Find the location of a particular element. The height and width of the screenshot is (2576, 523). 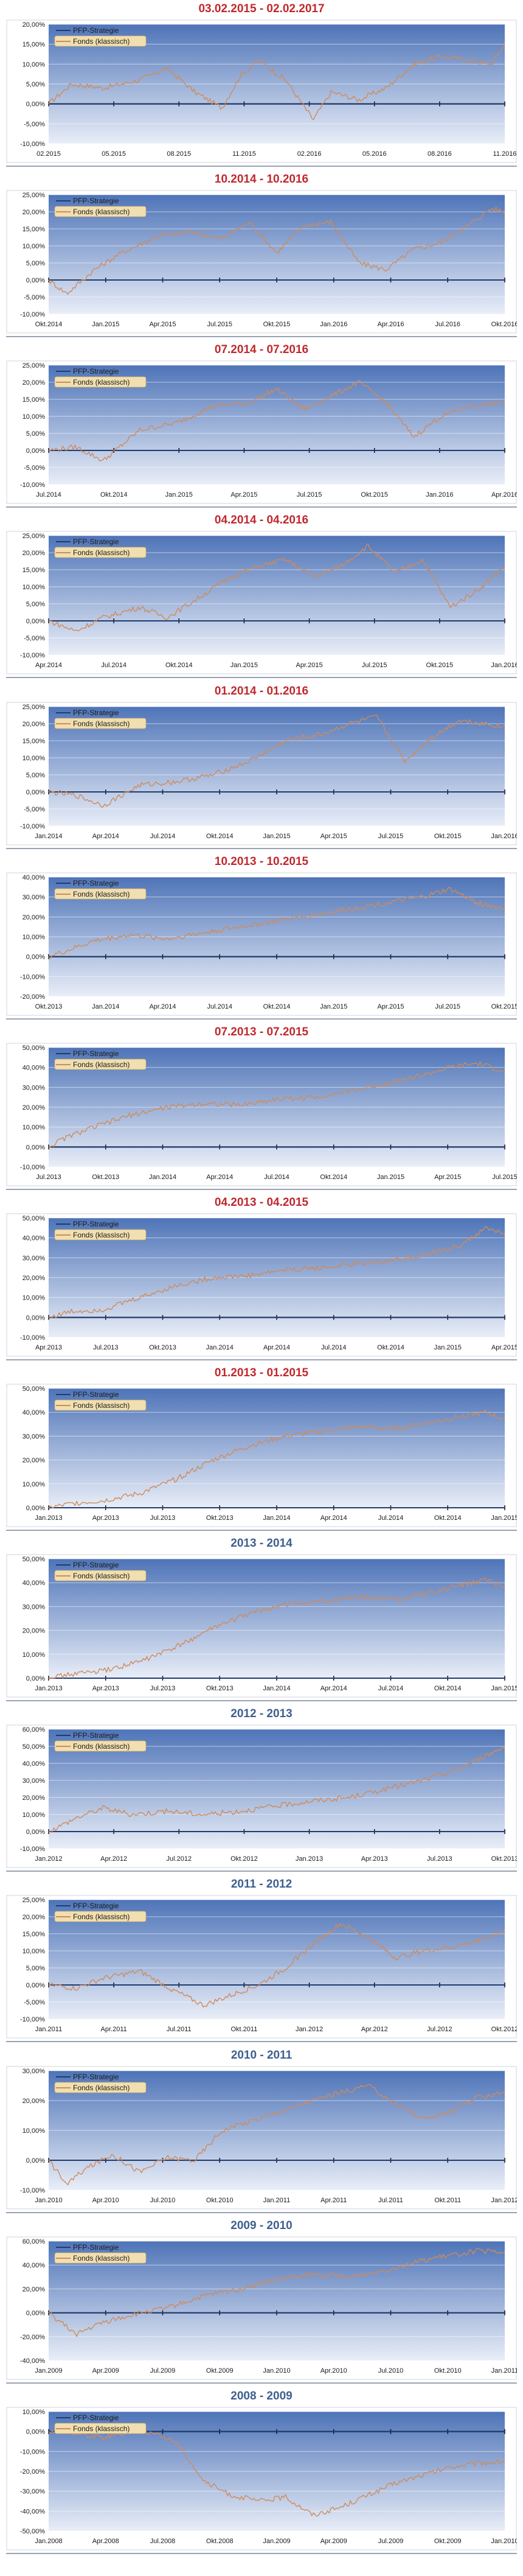

x-tick-label: Apr.2011 is located at coordinates (114, 2029).